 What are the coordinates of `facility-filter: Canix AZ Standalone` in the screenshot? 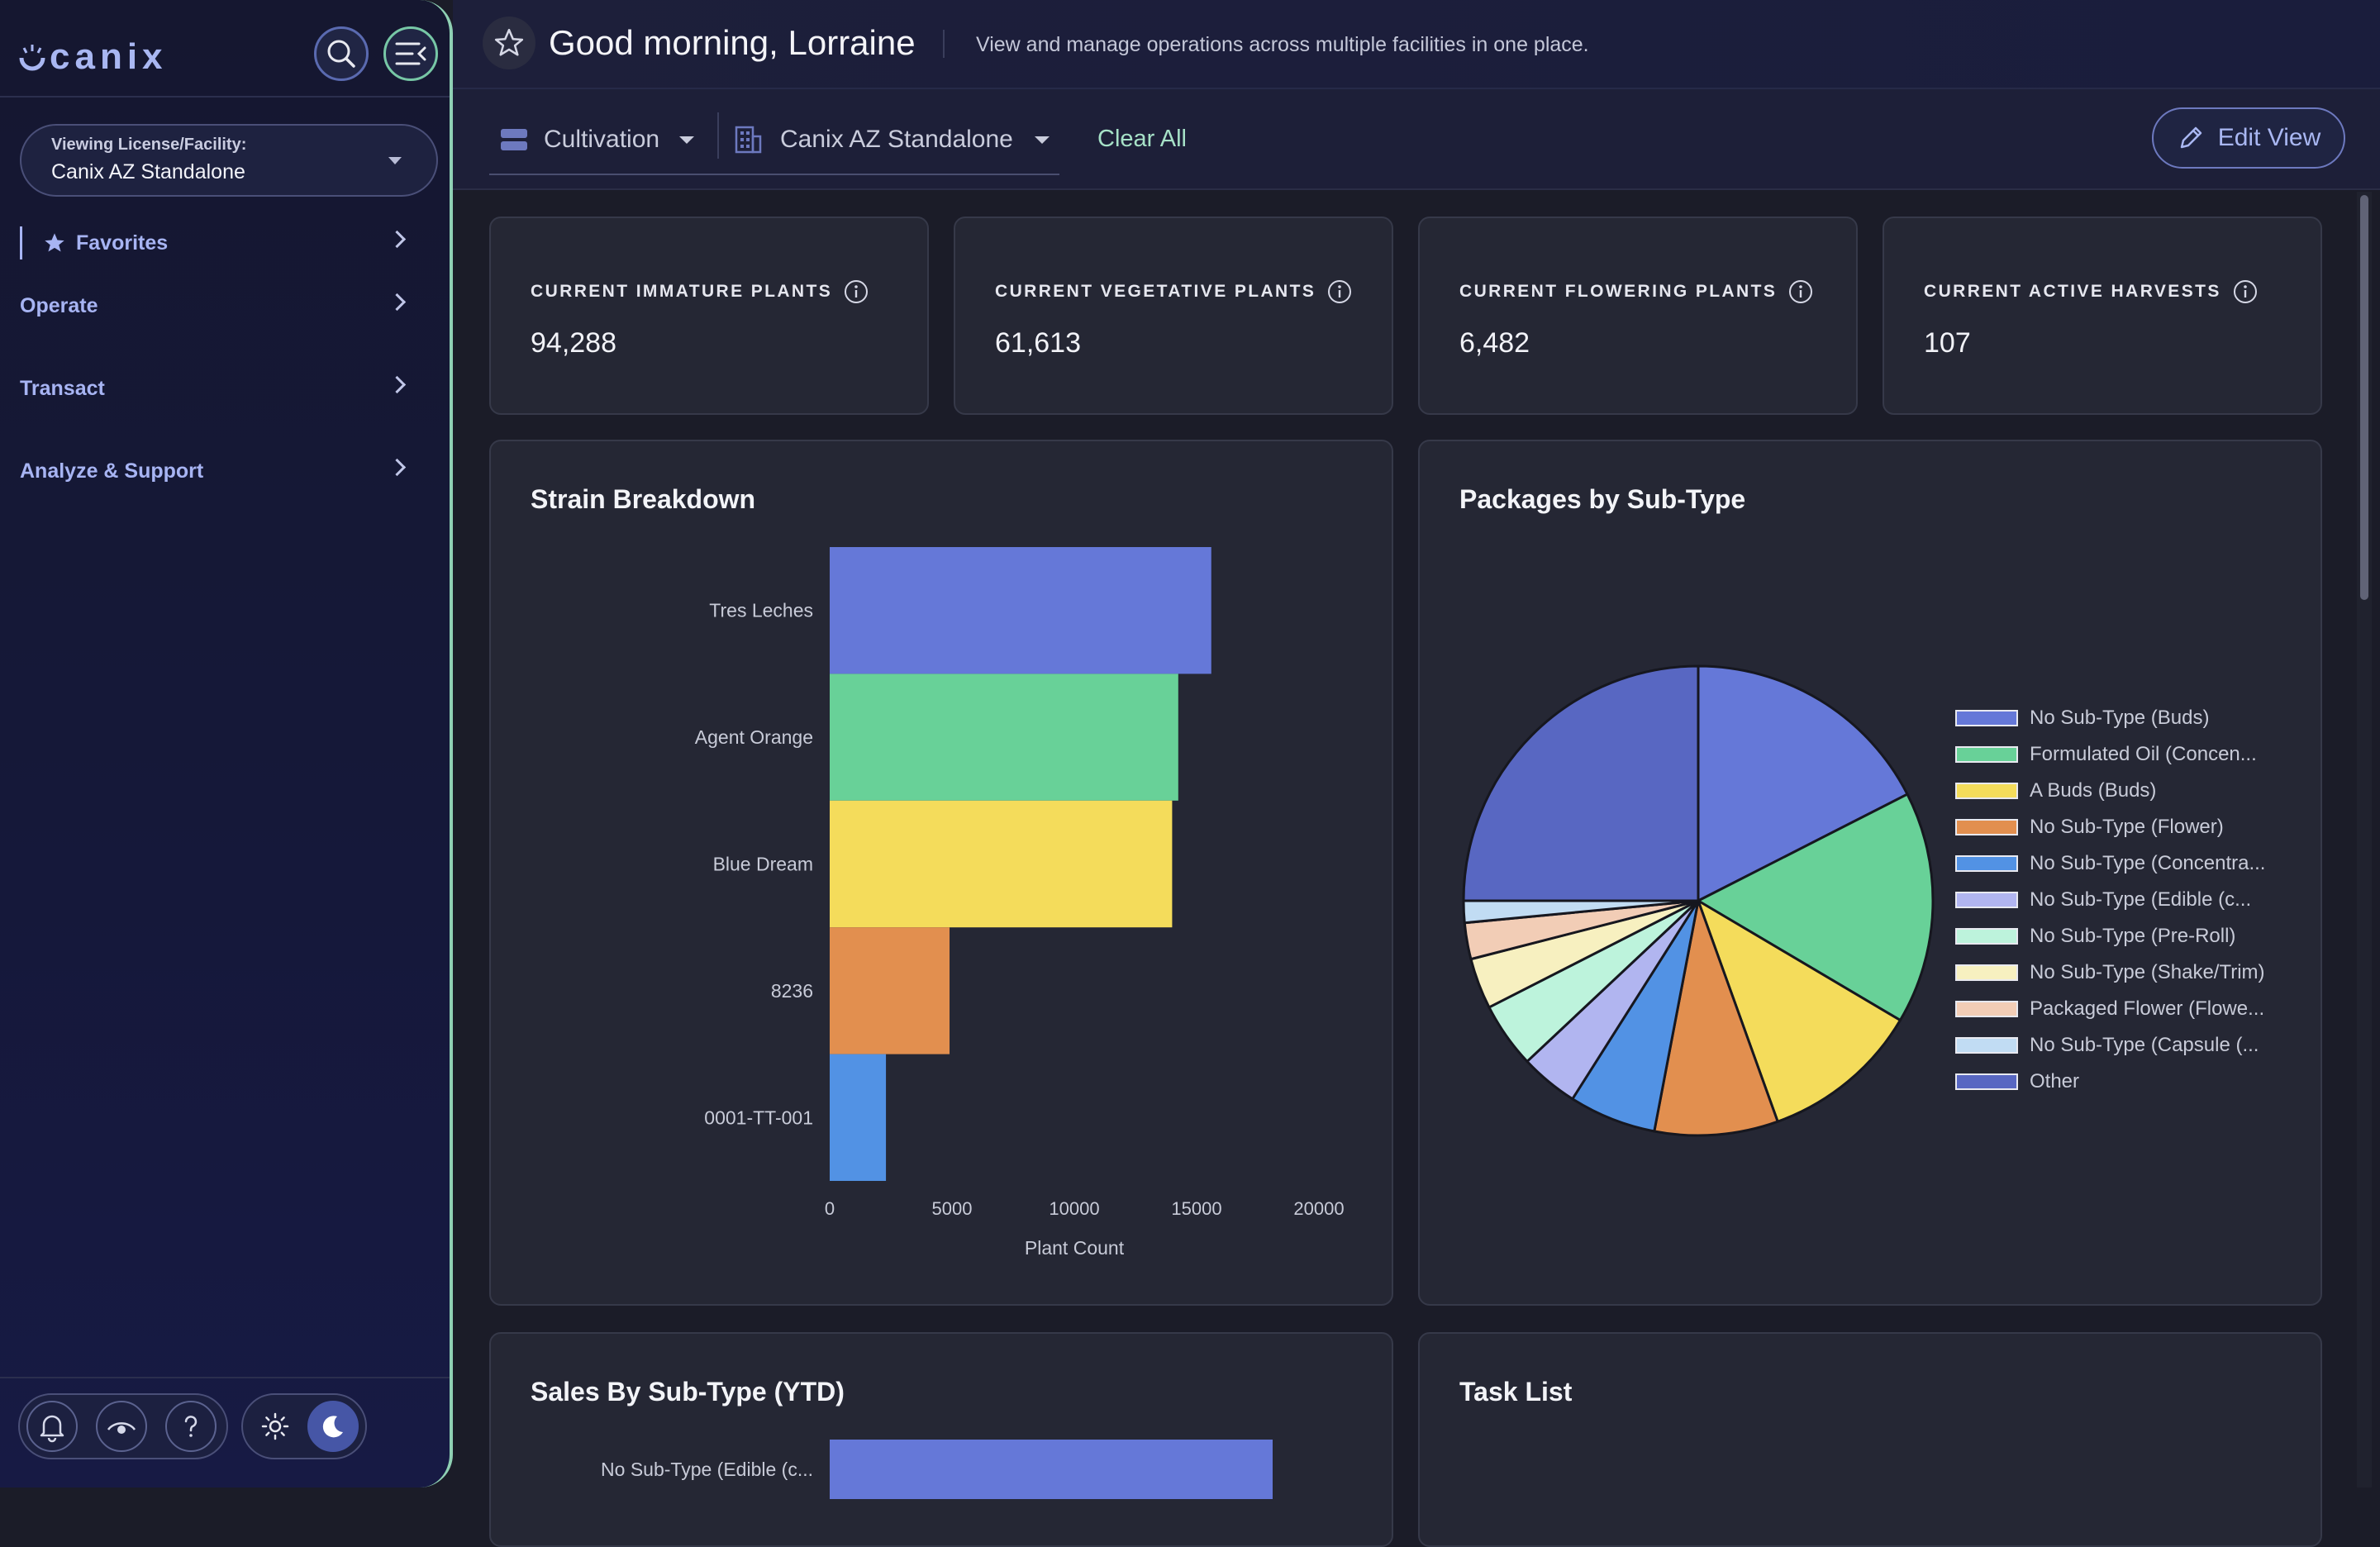 It's located at (892, 139).